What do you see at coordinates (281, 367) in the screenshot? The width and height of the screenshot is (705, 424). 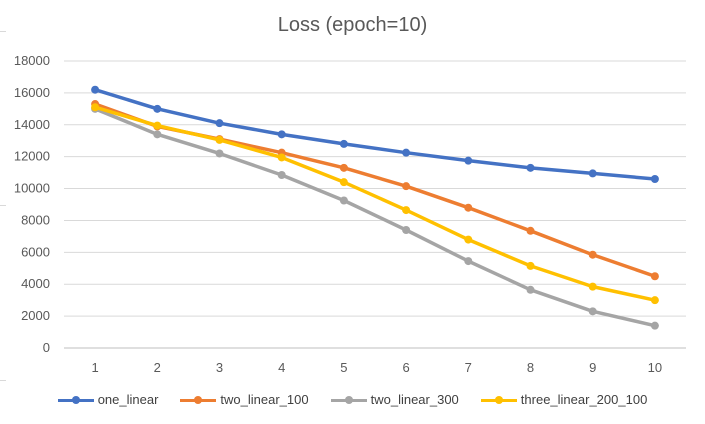 I see `x-tick-label: 4` at bounding box center [281, 367].